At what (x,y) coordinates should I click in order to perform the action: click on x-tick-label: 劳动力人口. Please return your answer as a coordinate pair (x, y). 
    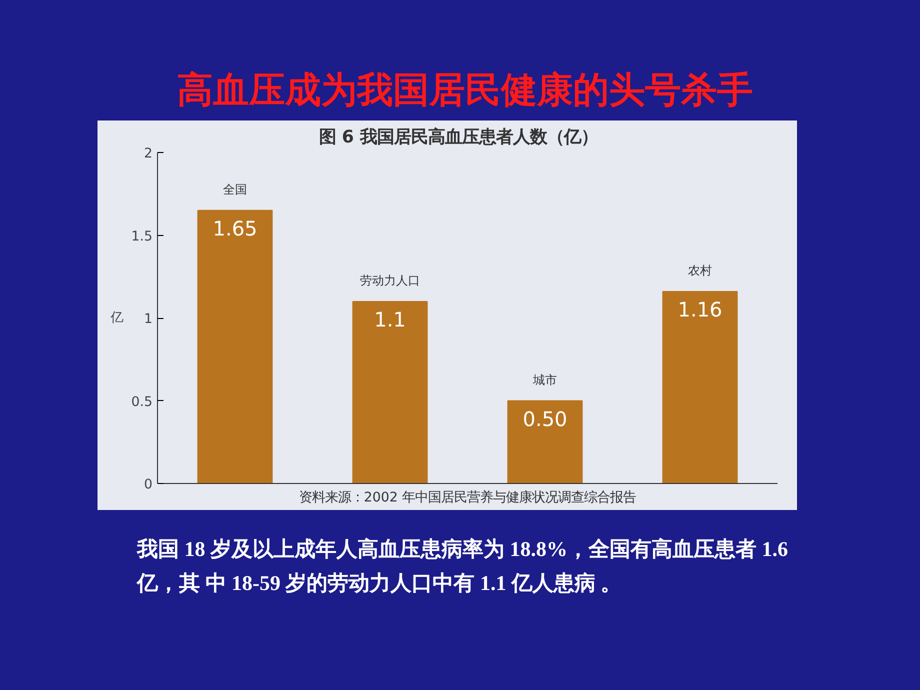
    Looking at the image, I should click on (390, 280).